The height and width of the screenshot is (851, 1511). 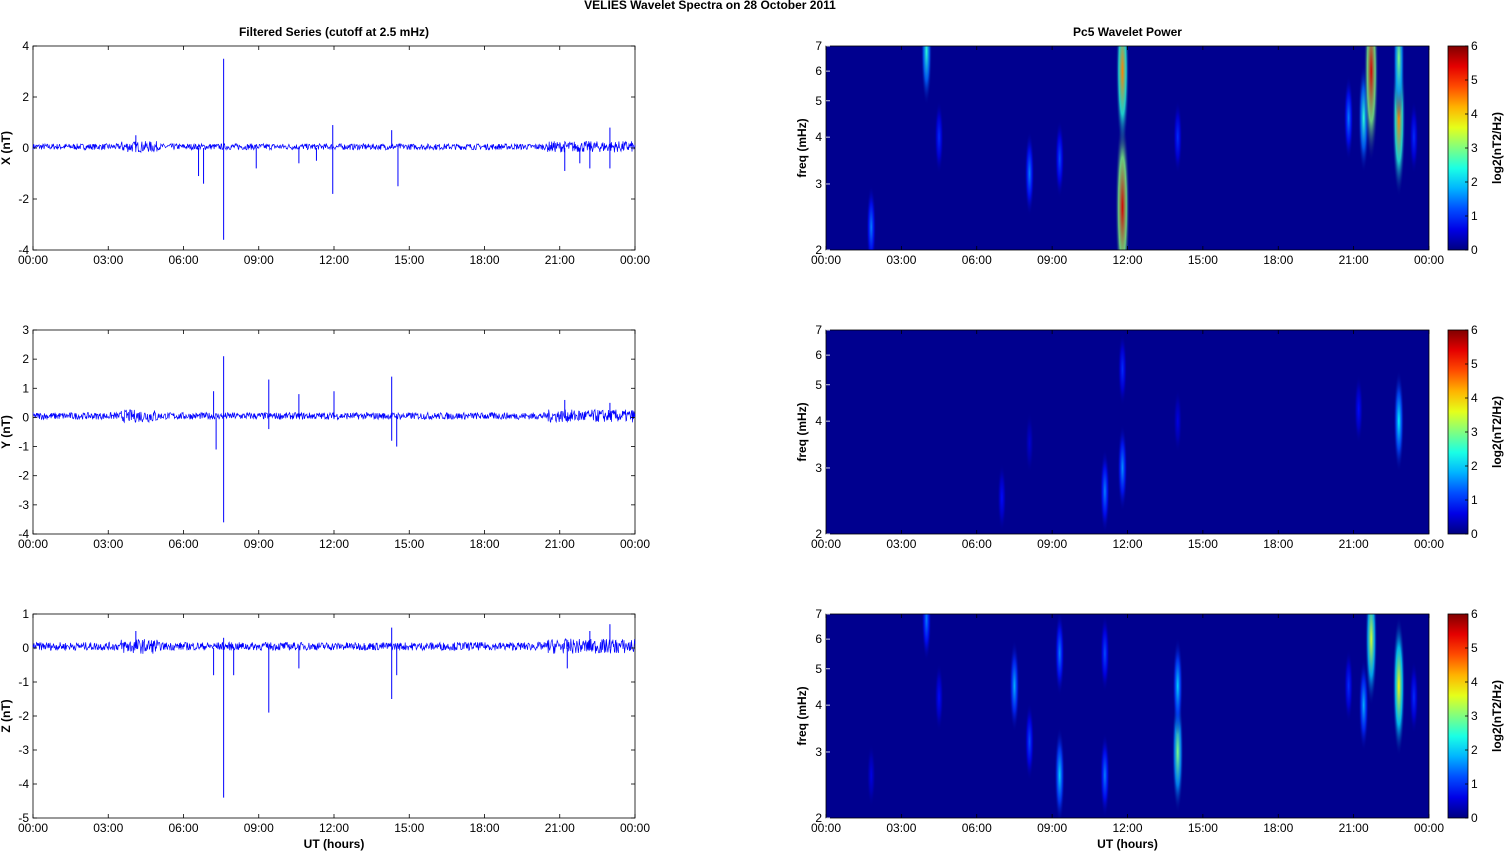 What do you see at coordinates (818, 46) in the screenshot?
I see `y-tick-label: 7` at bounding box center [818, 46].